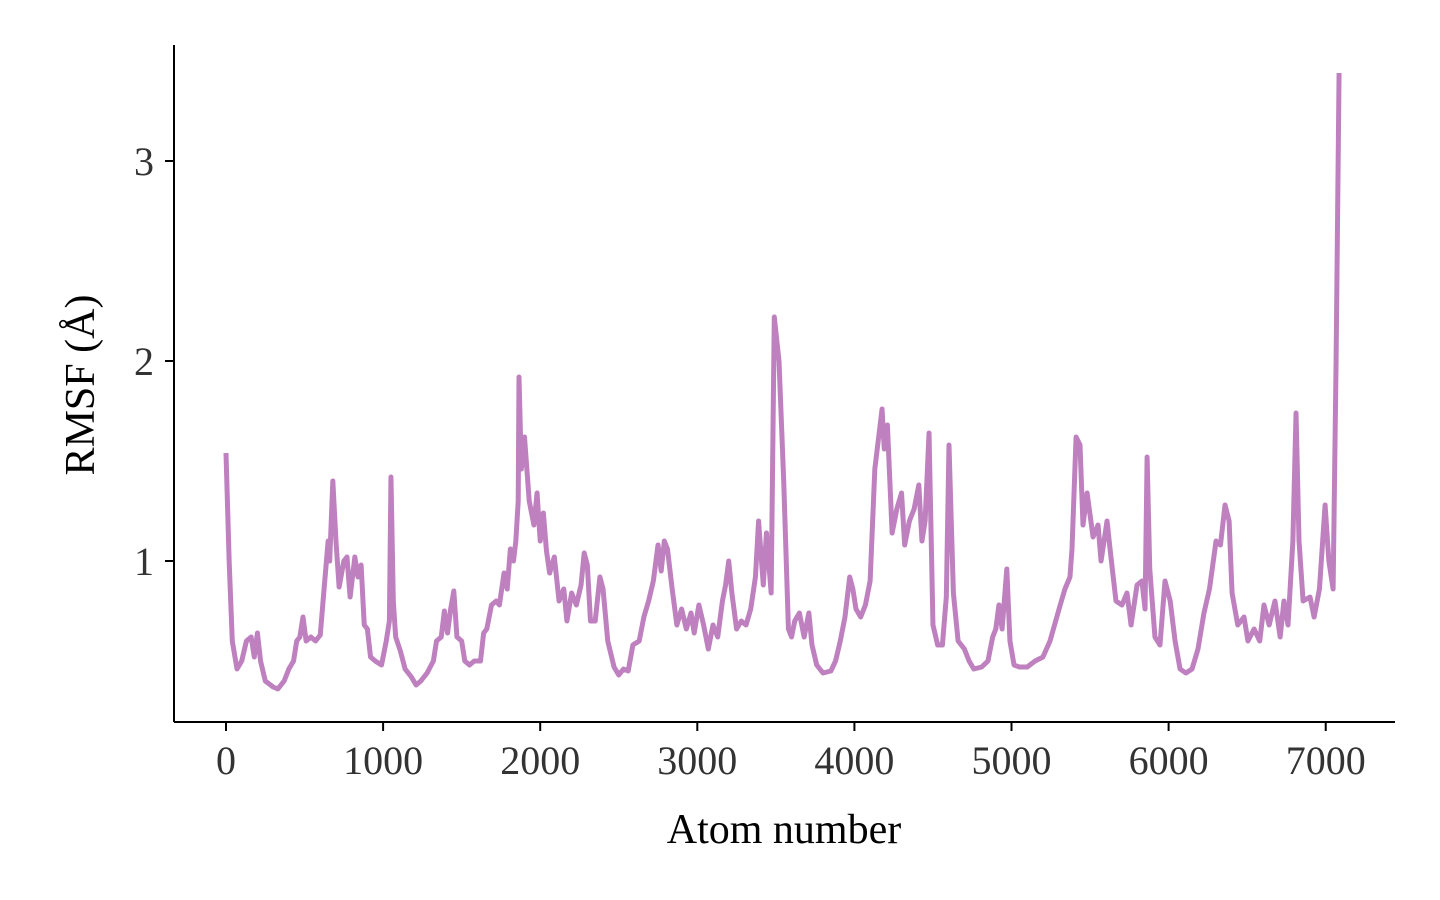  What do you see at coordinates (1169, 760) in the screenshot?
I see `x-tick-label: 6000` at bounding box center [1169, 760].